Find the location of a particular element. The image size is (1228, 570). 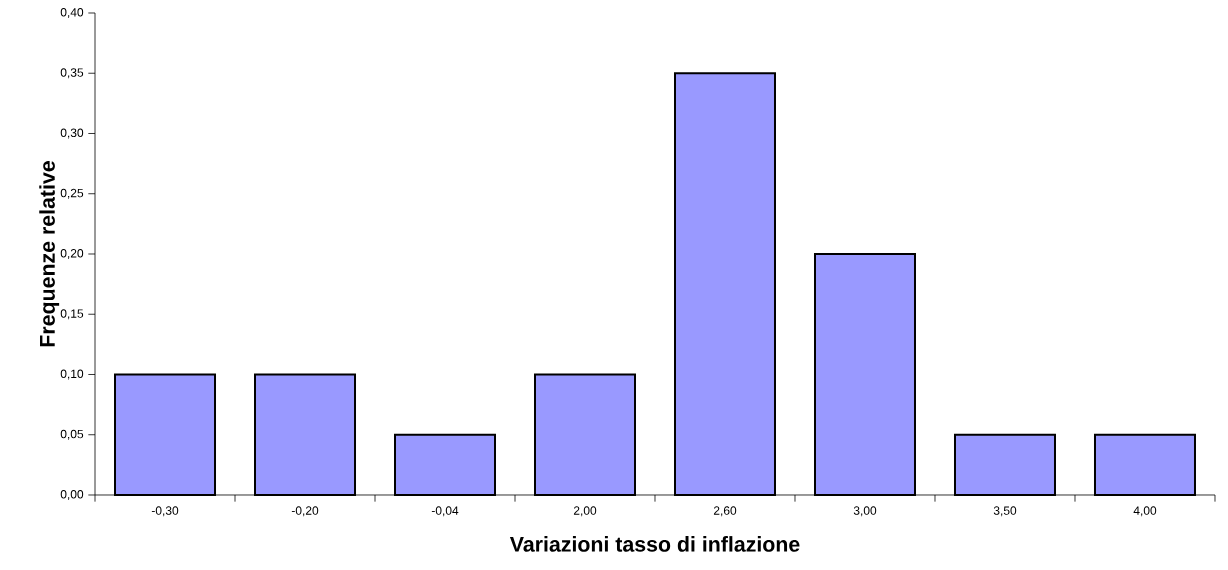

y-tick-label: 0,15 is located at coordinates (72, 314).